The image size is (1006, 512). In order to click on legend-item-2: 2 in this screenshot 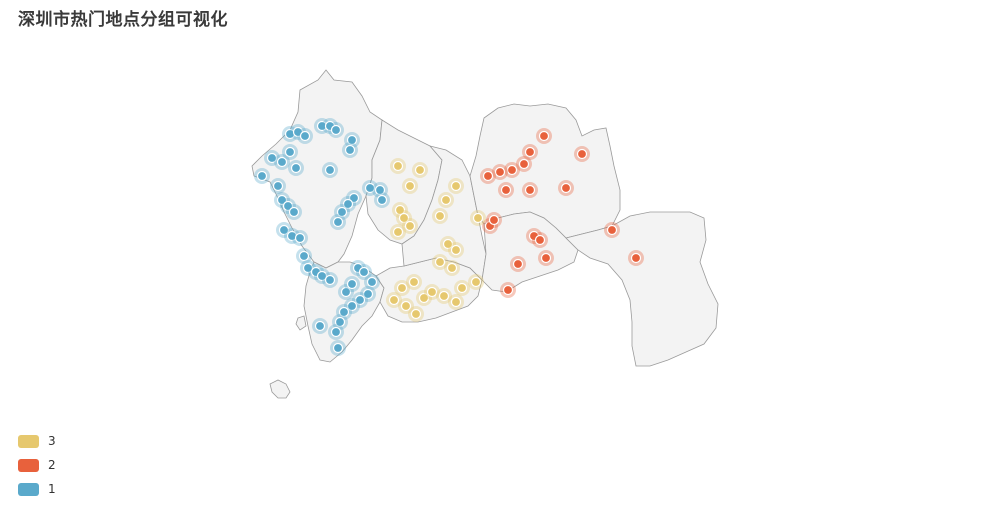, I will do `click(37, 465)`.